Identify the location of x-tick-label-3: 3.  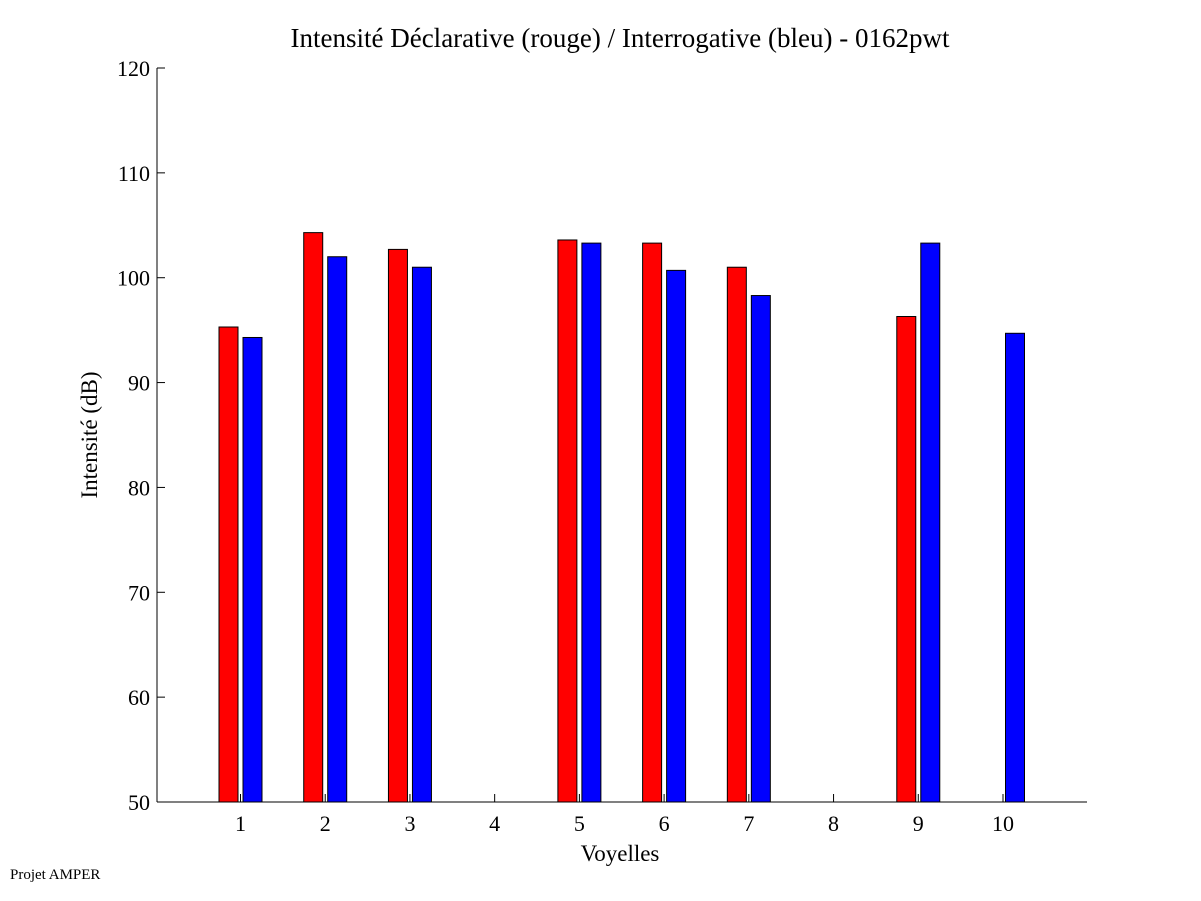
(409, 823).